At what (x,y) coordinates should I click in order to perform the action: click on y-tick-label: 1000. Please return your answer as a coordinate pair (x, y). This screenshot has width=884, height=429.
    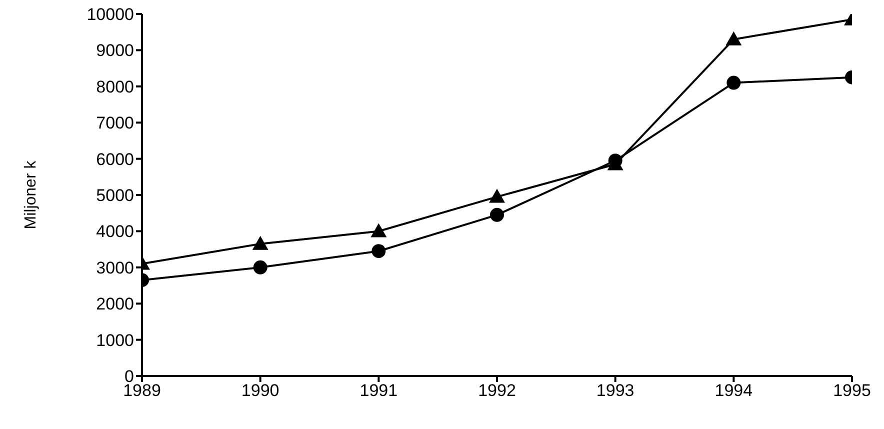
    Looking at the image, I should click on (115, 340).